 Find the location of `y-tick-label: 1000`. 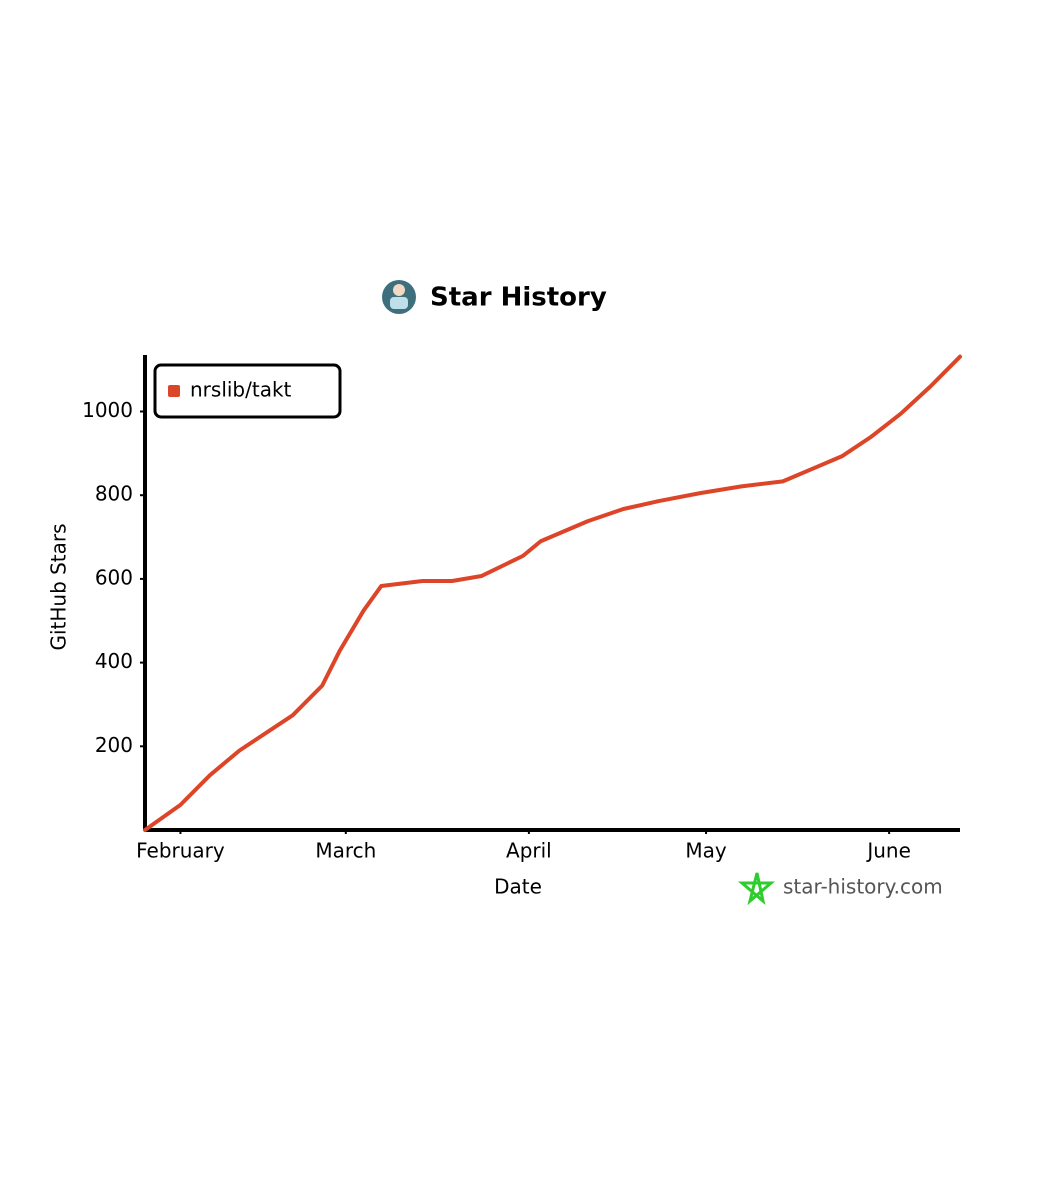

y-tick-label: 1000 is located at coordinates (107, 410).